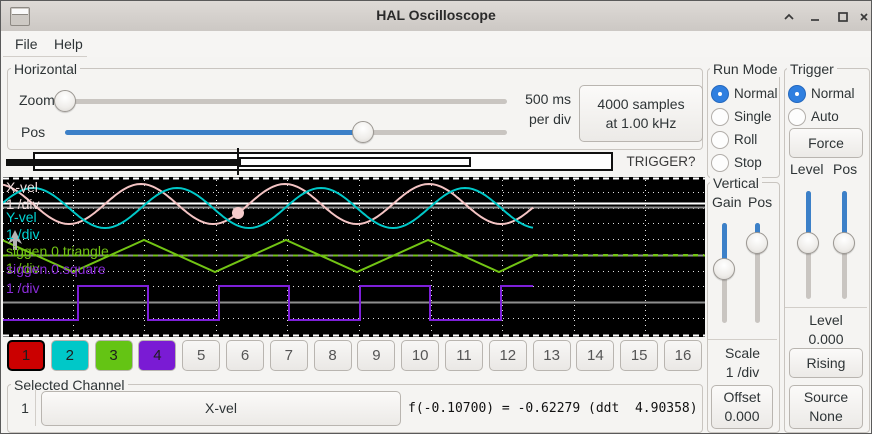 The height and width of the screenshot is (434, 872). Describe the element at coordinates (812, 69) in the screenshot. I see `trigger-title: Trigger` at that location.